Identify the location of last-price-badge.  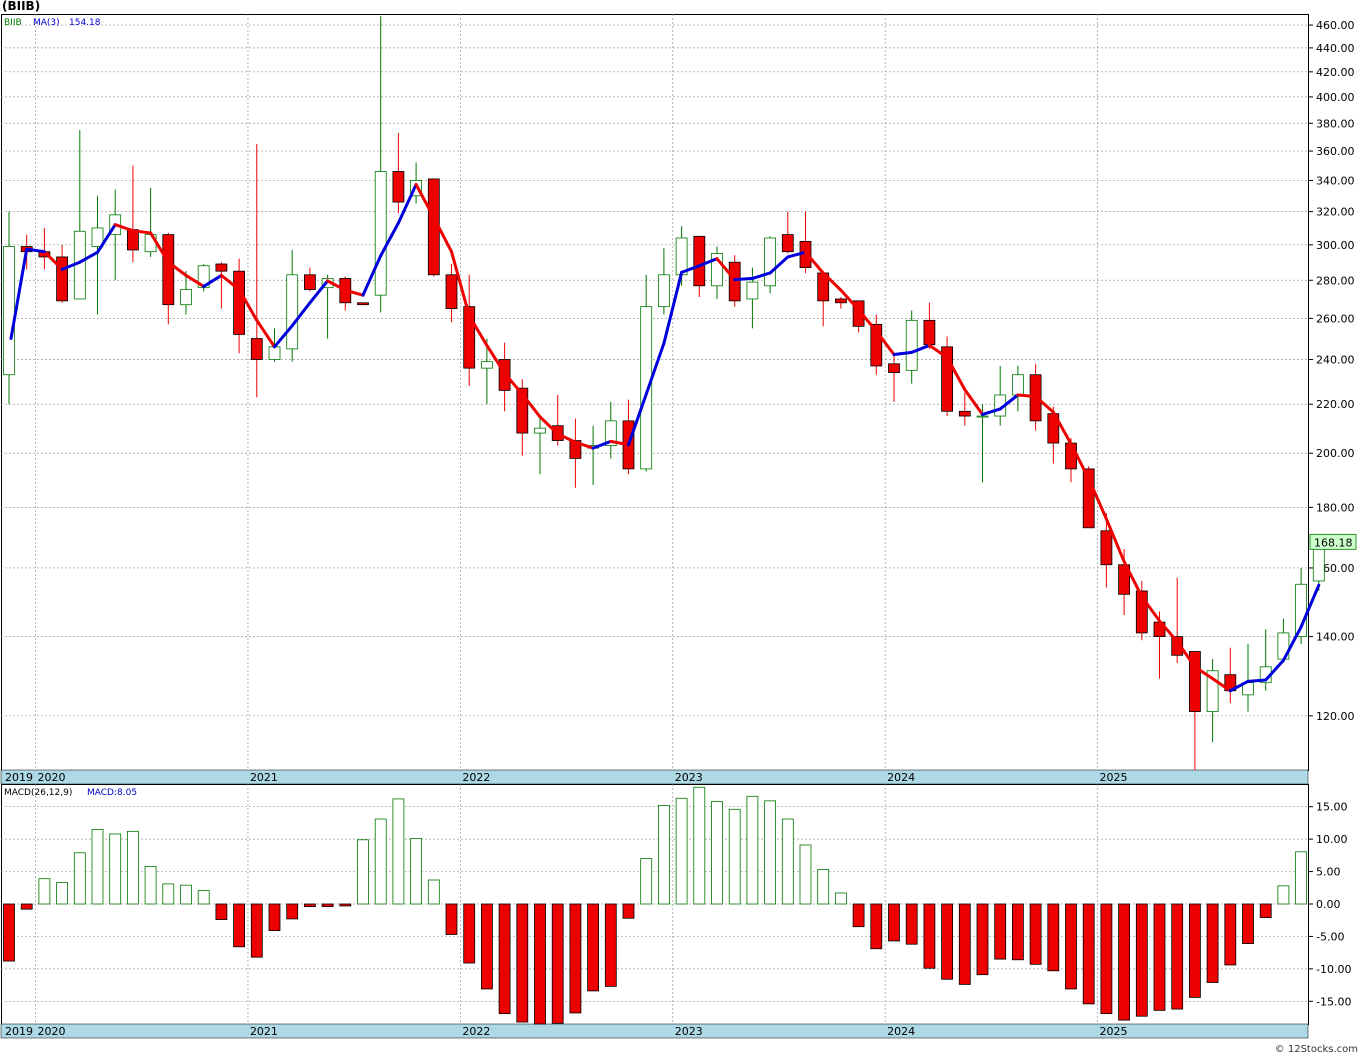
(1333, 541).